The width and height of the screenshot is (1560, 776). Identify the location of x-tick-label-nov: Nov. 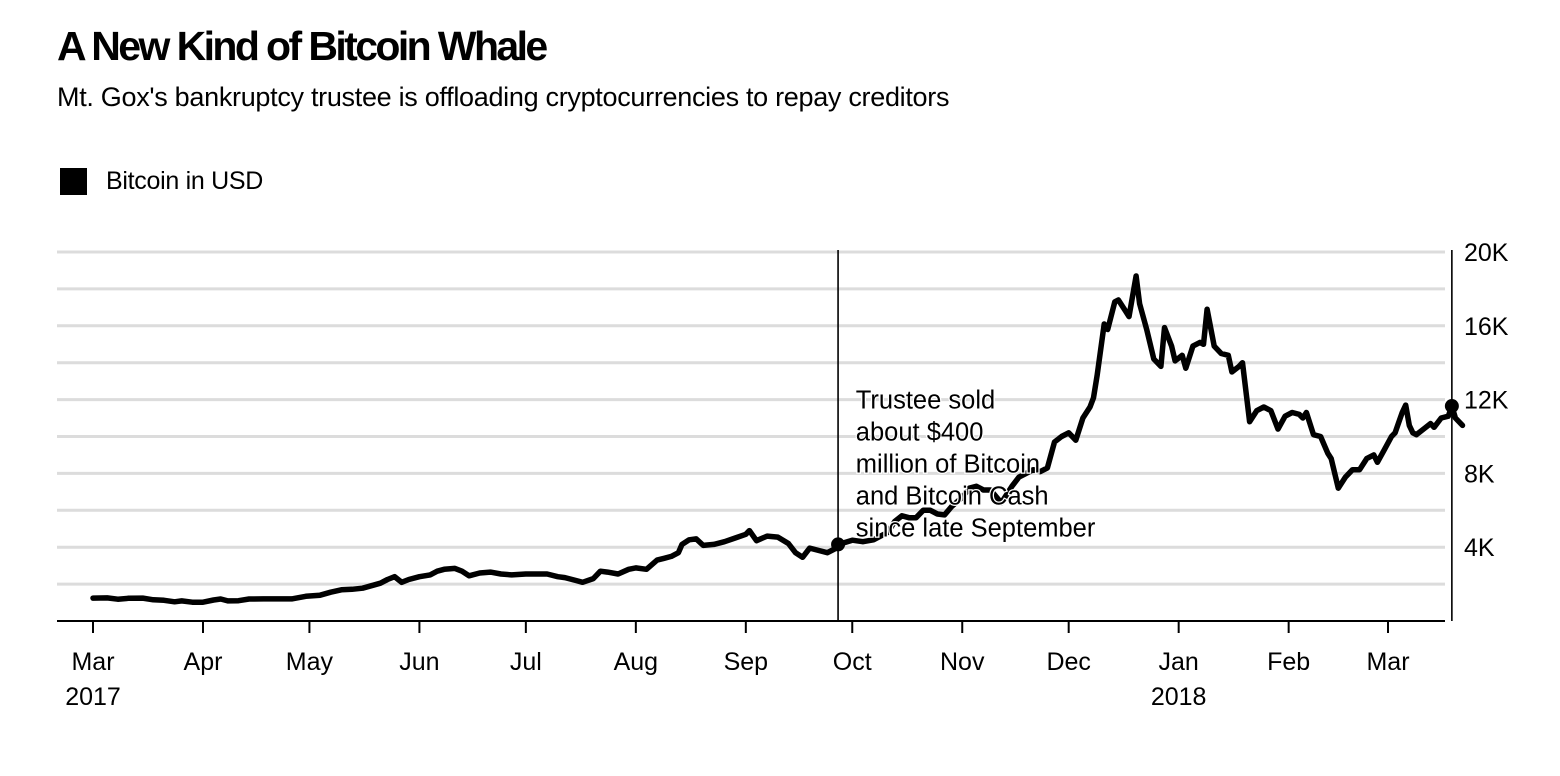
(962, 662).